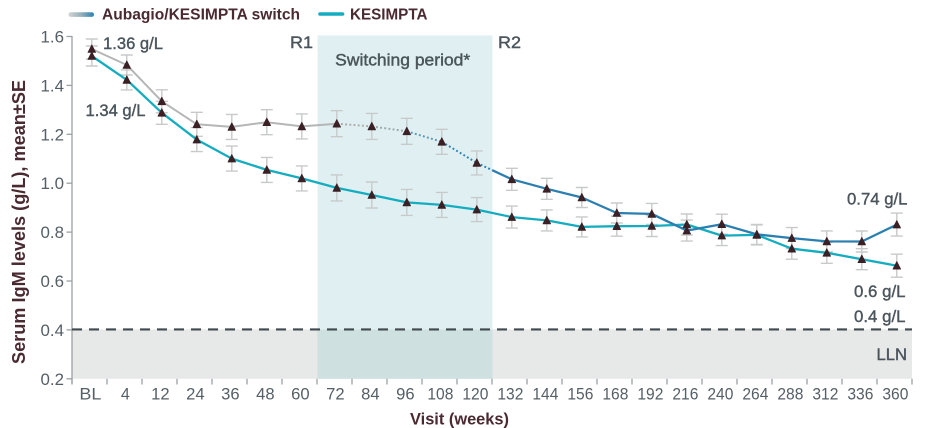 The width and height of the screenshot is (927, 428). I want to click on svg-text: 0.2, so click(53, 379).